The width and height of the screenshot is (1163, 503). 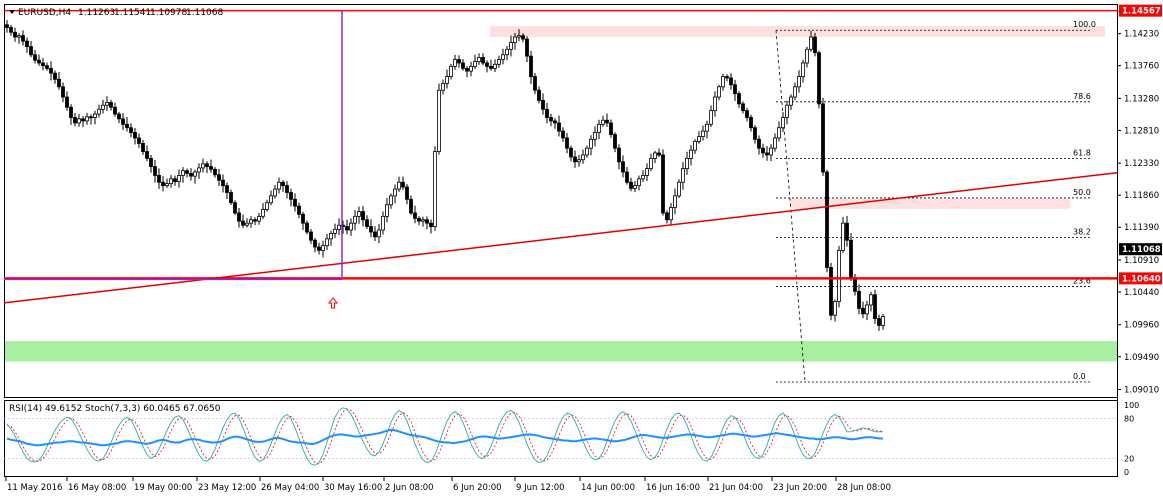 What do you see at coordinates (333, 303) in the screenshot?
I see `up-arrow-icon` at bounding box center [333, 303].